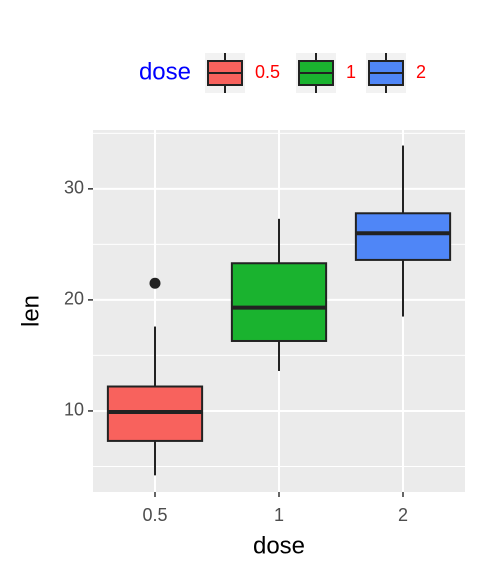 This screenshot has width=480, height=581. What do you see at coordinates (351, 72) in the screenshot?
I see `legend-label: 1` at bounding box center [351, 72].